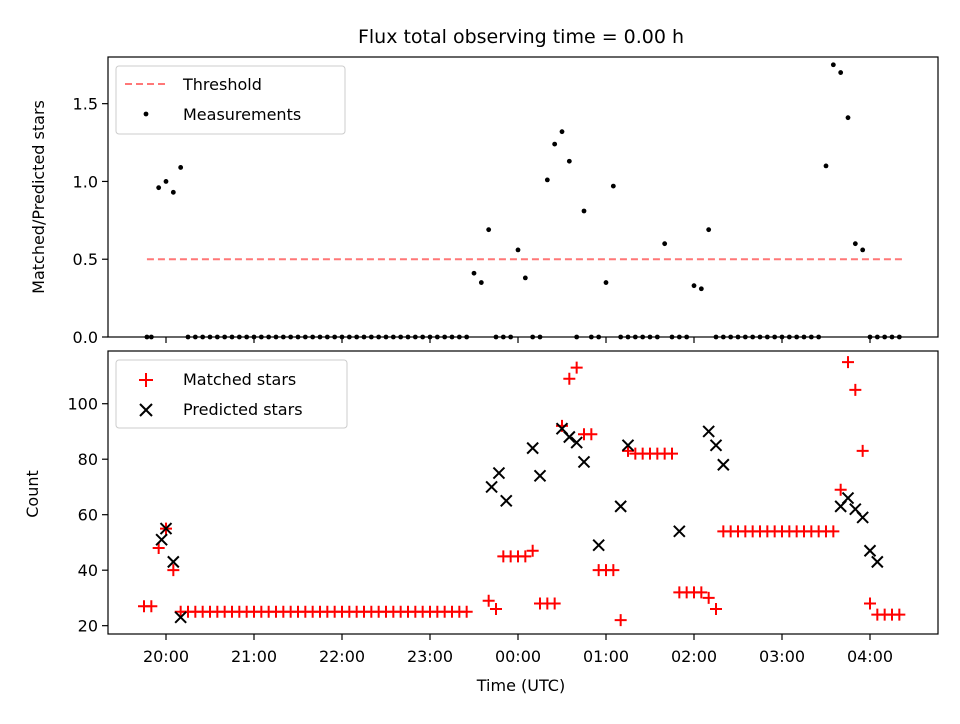 The height and width of the screenshot is (724, 960). I want to click on x-axis-label: Time (UTC), so click(520, 685).